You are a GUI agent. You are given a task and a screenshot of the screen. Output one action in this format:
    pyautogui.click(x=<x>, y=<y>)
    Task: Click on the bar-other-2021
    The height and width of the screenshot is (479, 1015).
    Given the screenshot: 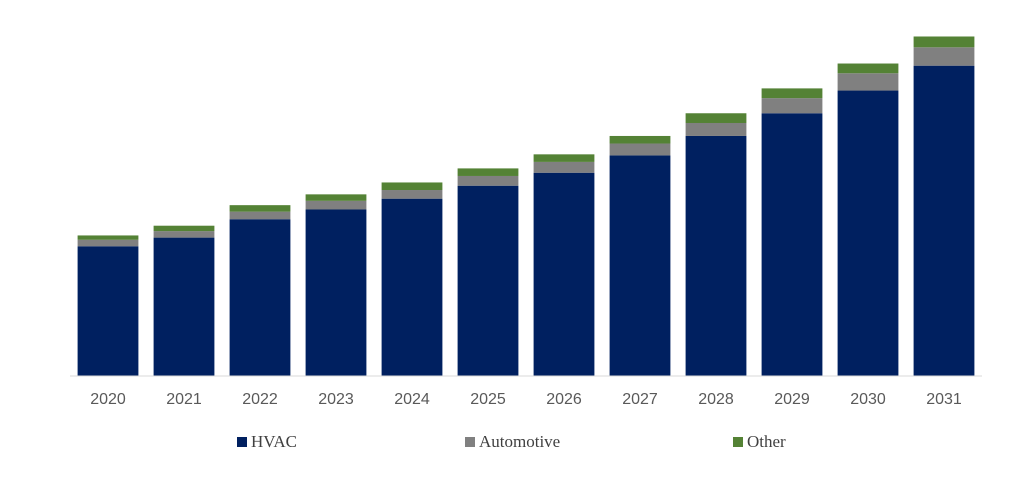 What is the action you would take?
    pyautogui.click(x=184, y=228)
    